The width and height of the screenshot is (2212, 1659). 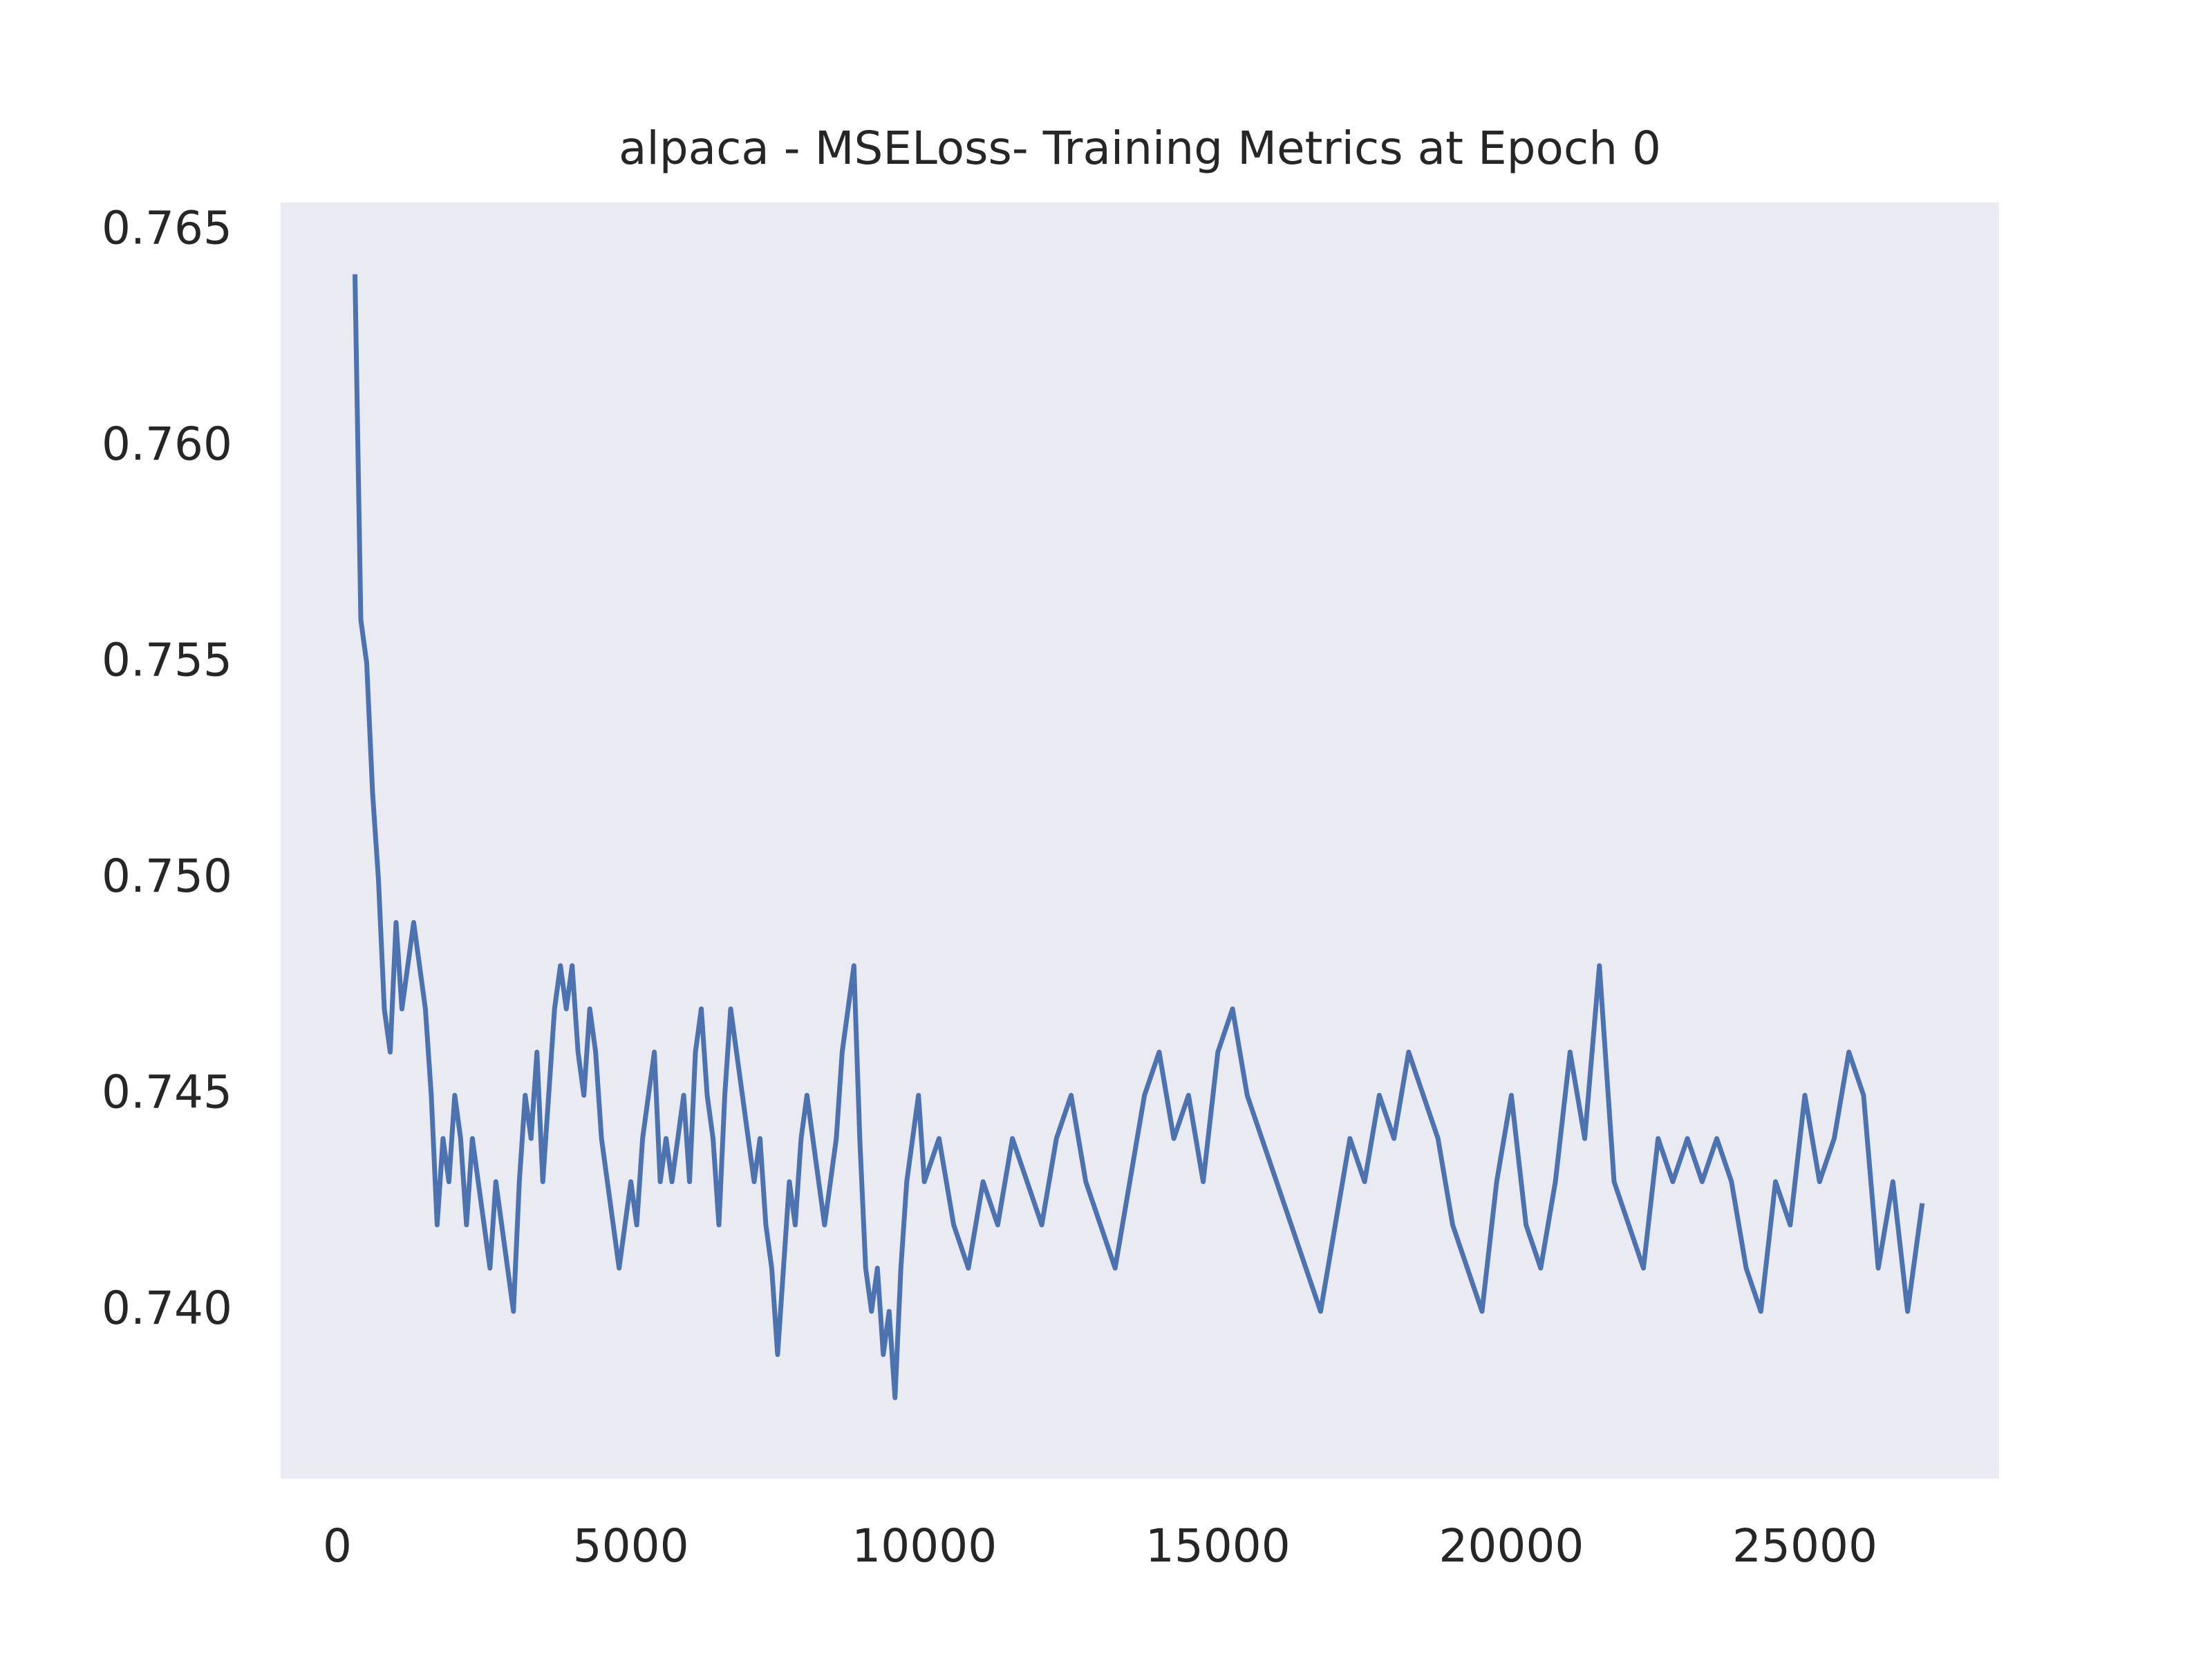 I want to click on y-tick-label: 0.745, so click(x=167, y=1092).